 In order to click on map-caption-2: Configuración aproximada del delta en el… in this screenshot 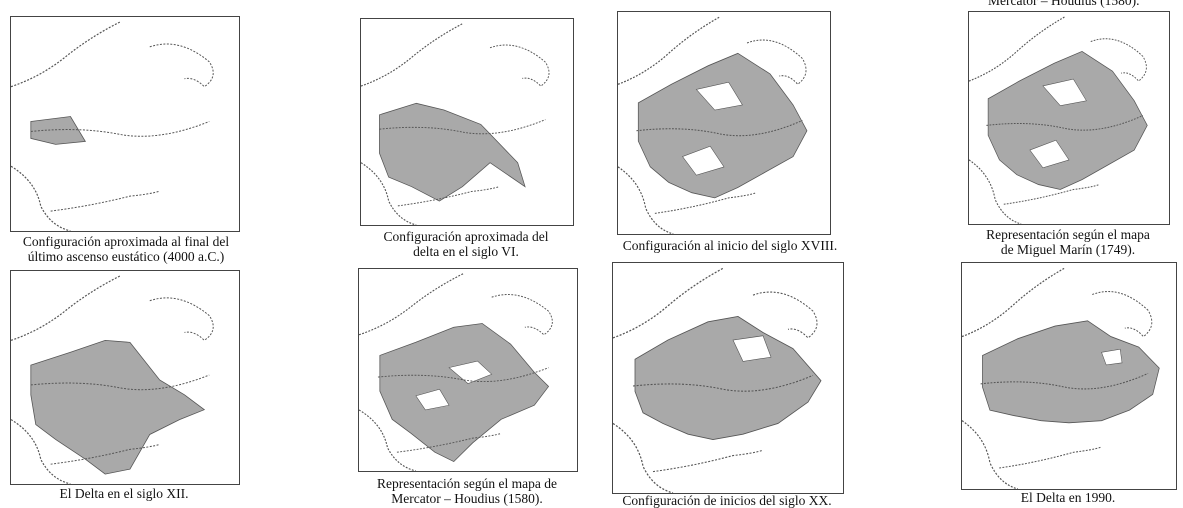, I will do `click(466, 244)`.